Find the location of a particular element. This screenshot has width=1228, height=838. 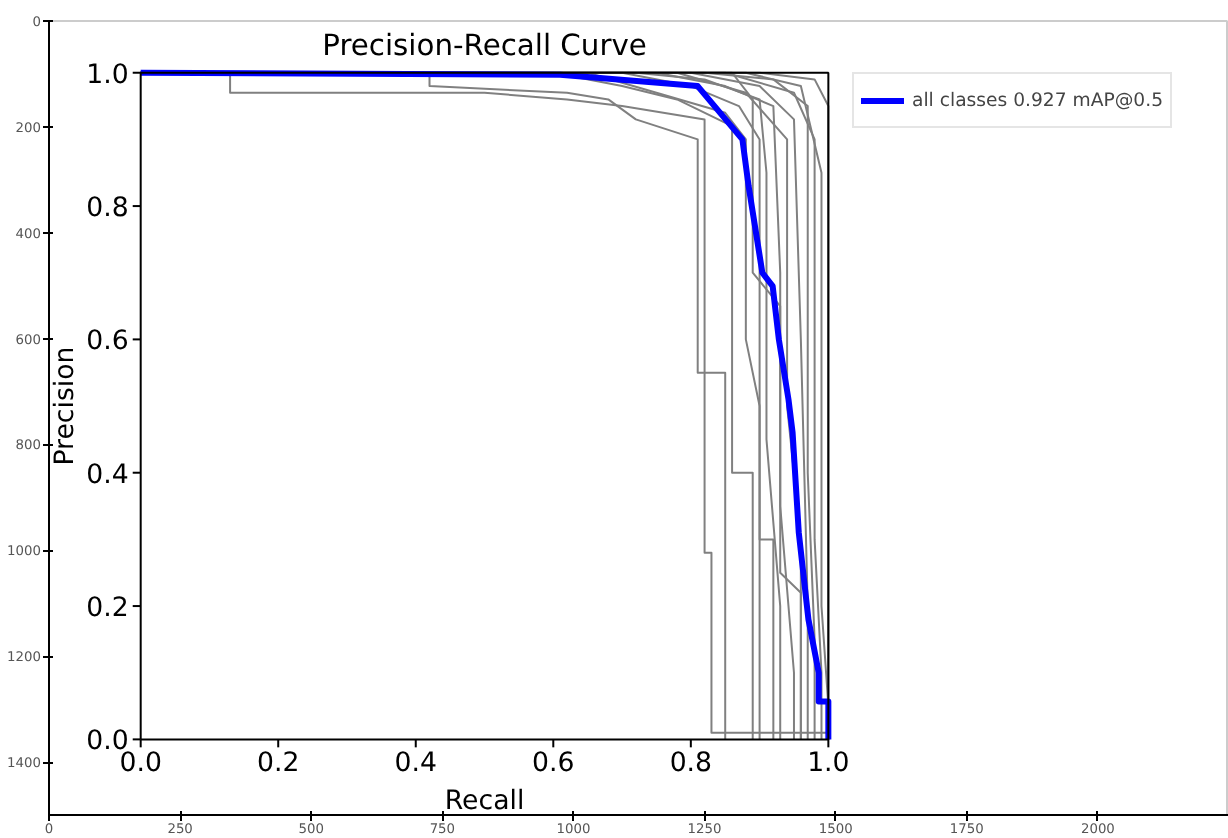

legend-label: all classes 0.927 mAP@0.5 is located at coordinates (1038, 100).